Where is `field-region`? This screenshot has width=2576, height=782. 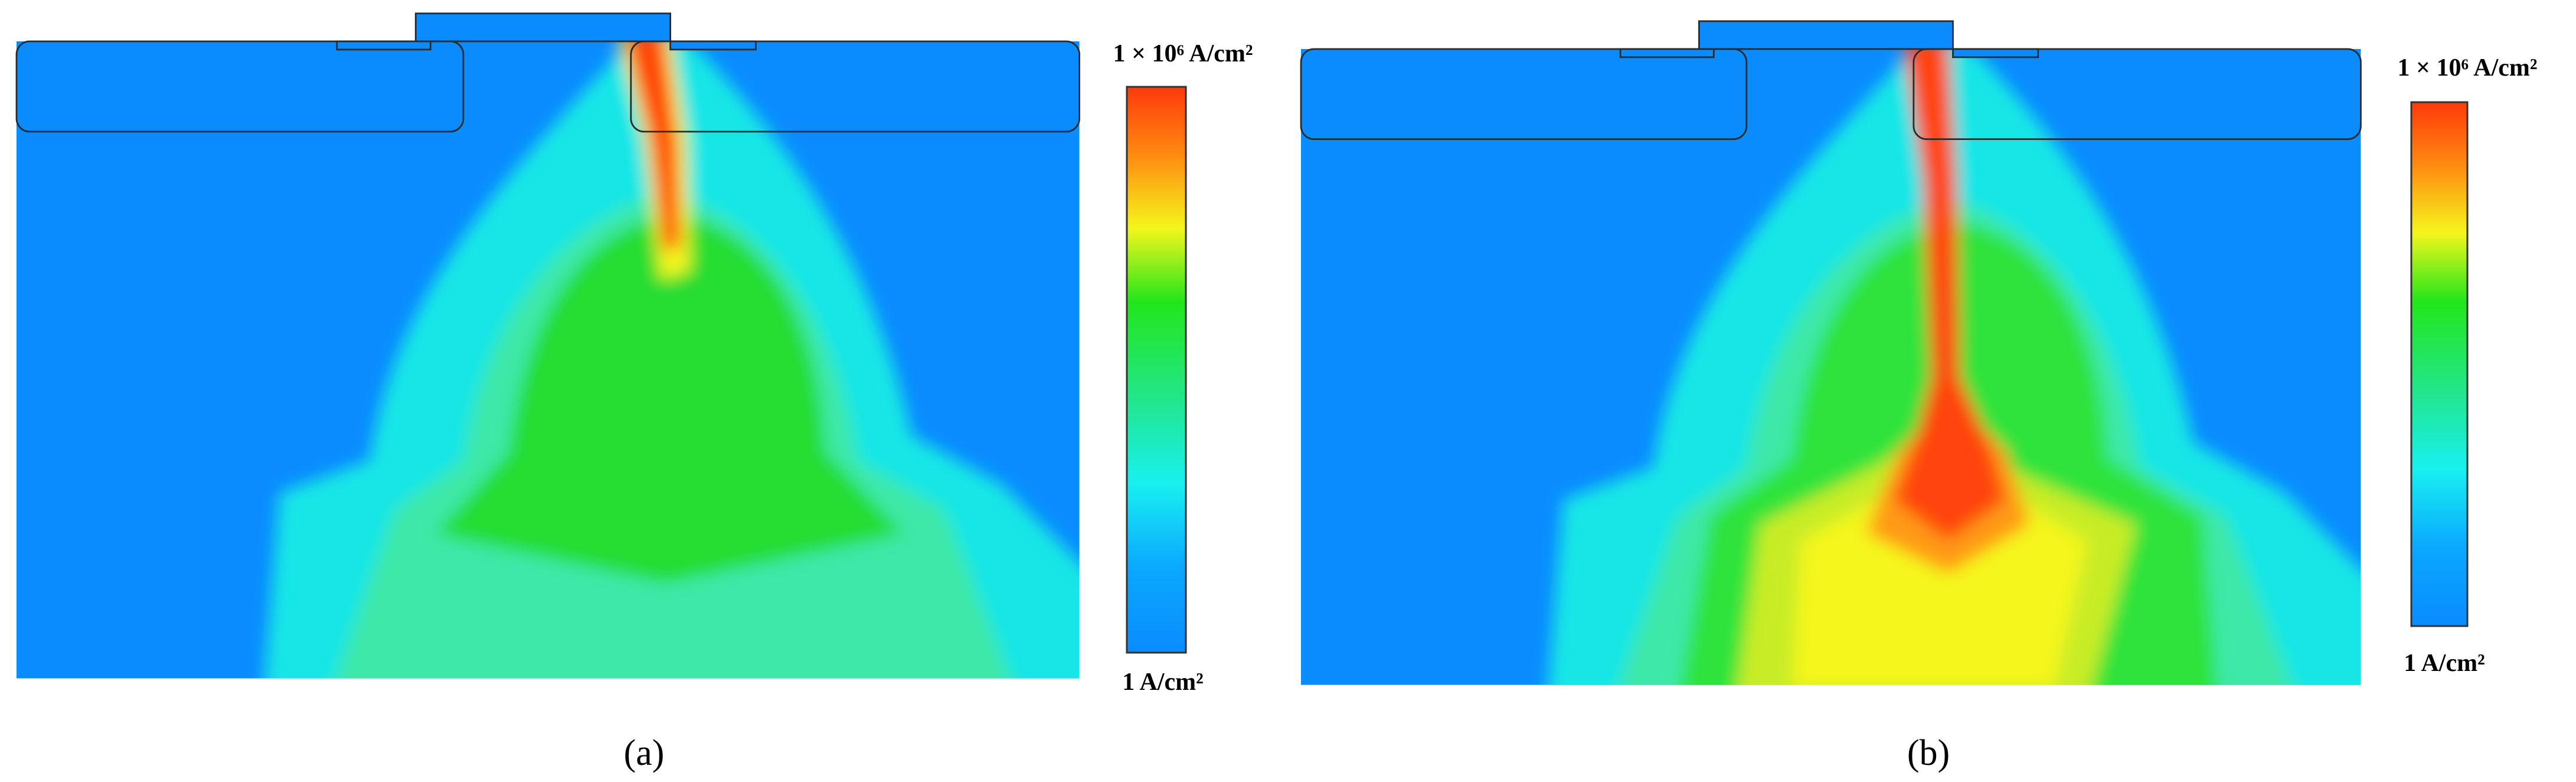 field-region is located at coordinates (669, 400).